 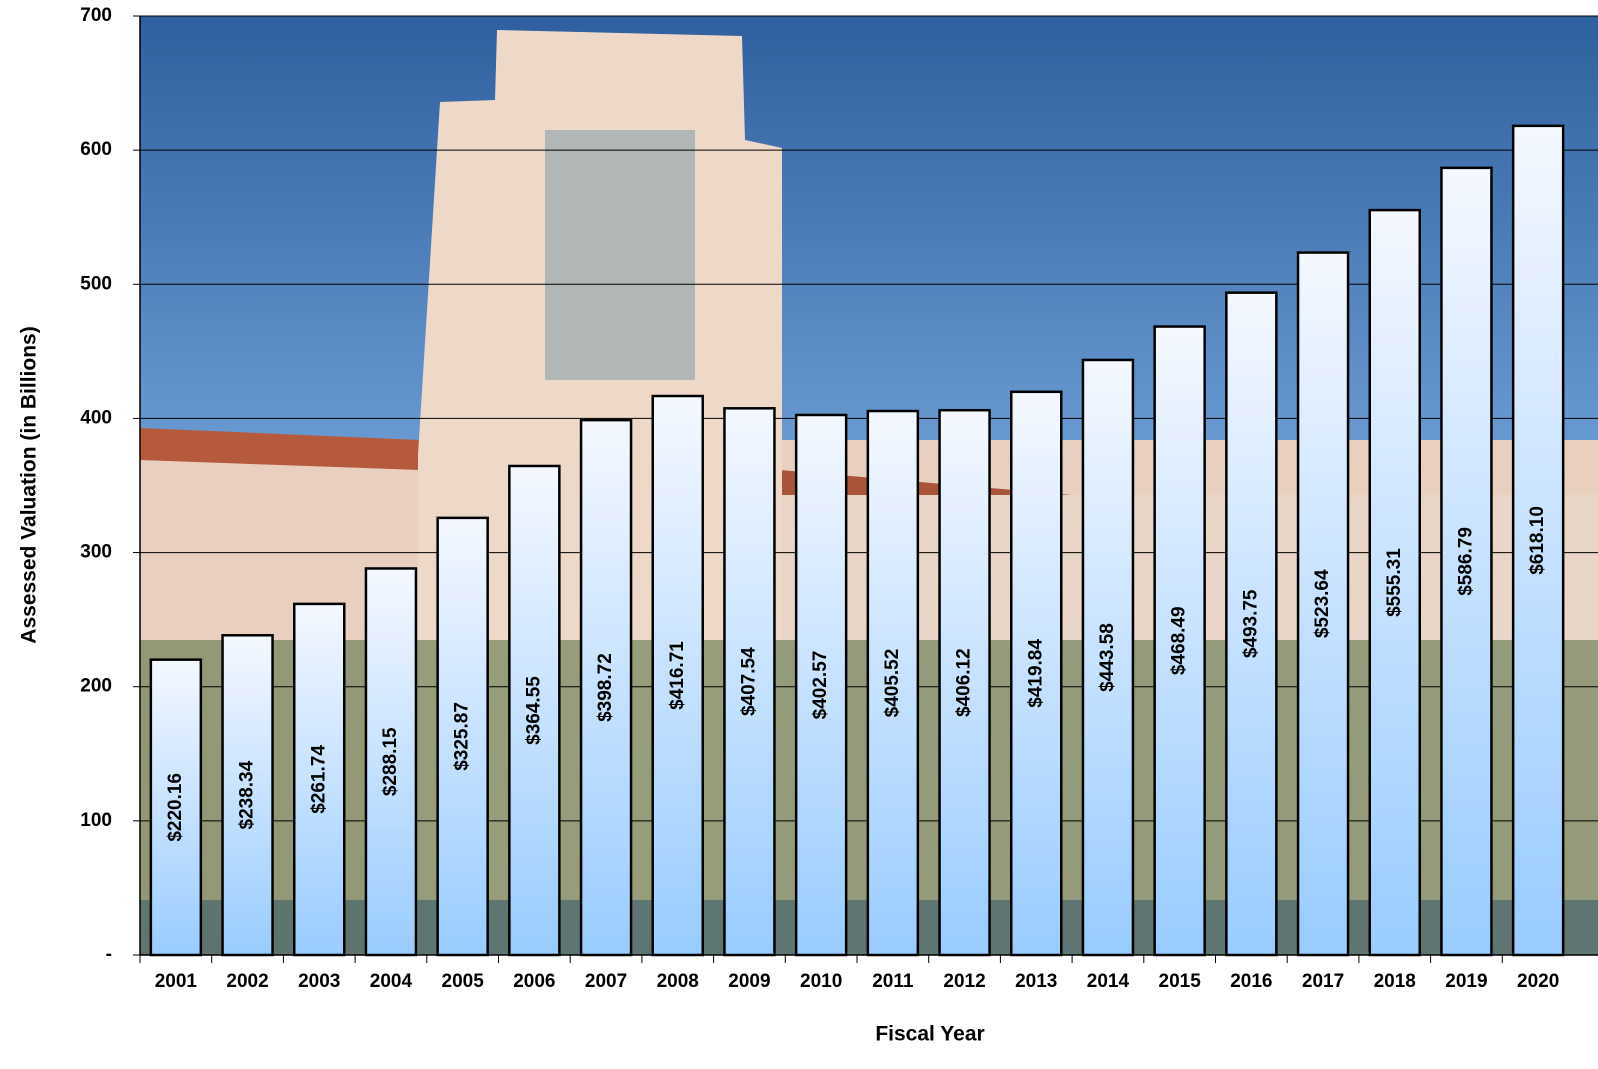 I want to click on x-tick-label: 2013, so click(x=1036, y=981).